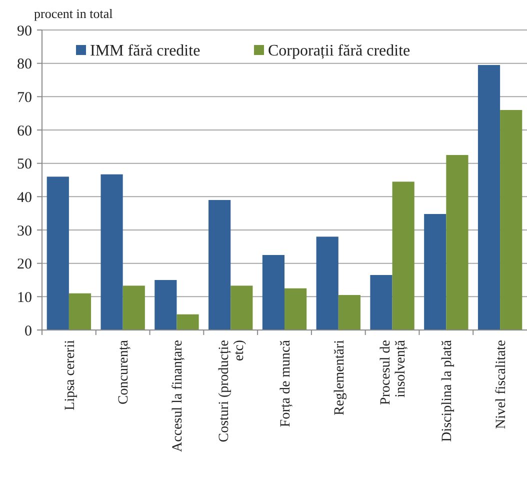 This screenshot has height=480, width=527. Describe the element at coordinates (232, 391) in the screenshot. I see `x-tick-label: Costuri (producție etc)` at that location.